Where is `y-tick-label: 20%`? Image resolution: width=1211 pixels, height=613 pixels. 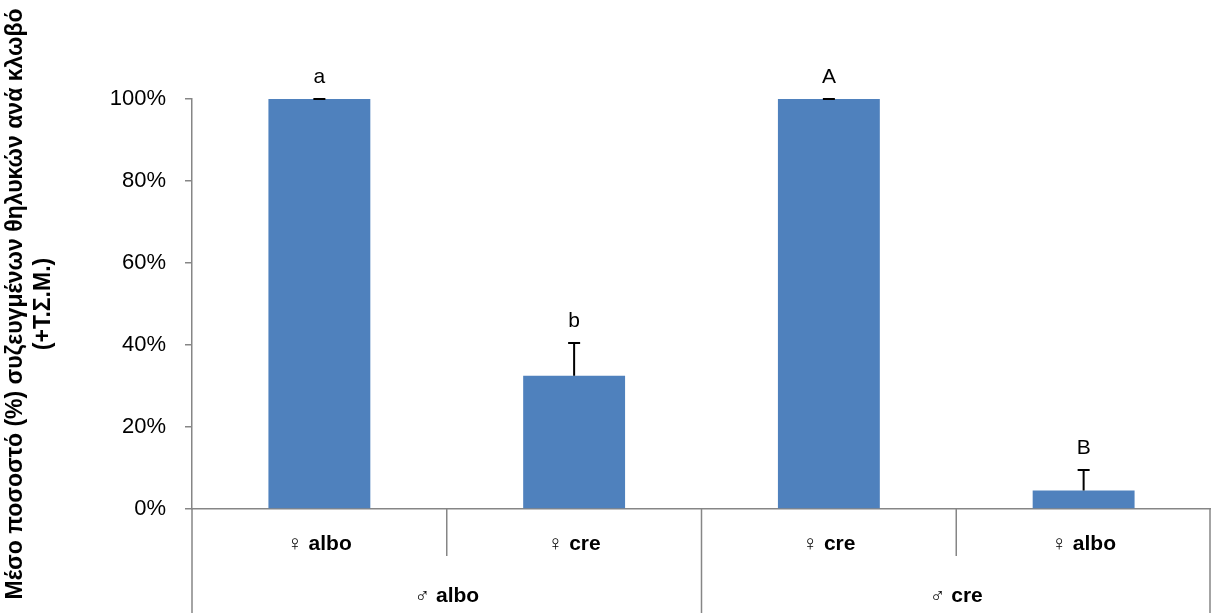
y-tick-label: 20% is located at coordinates (143, 426).